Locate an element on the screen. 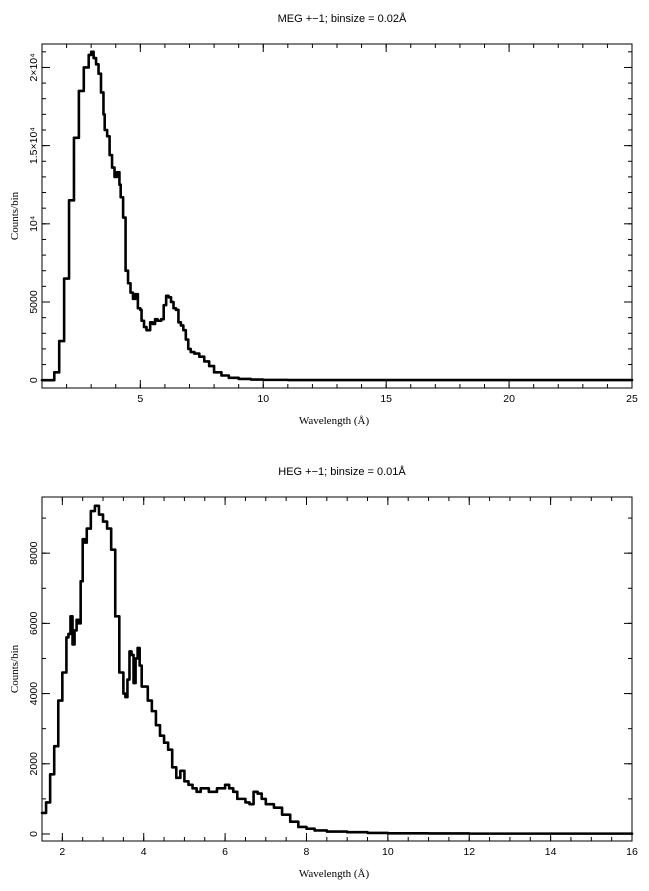 This screenshot has width=649, height=891. meg-x-axis-label: Wavelength (Å) is located at coordinates (334, 421).